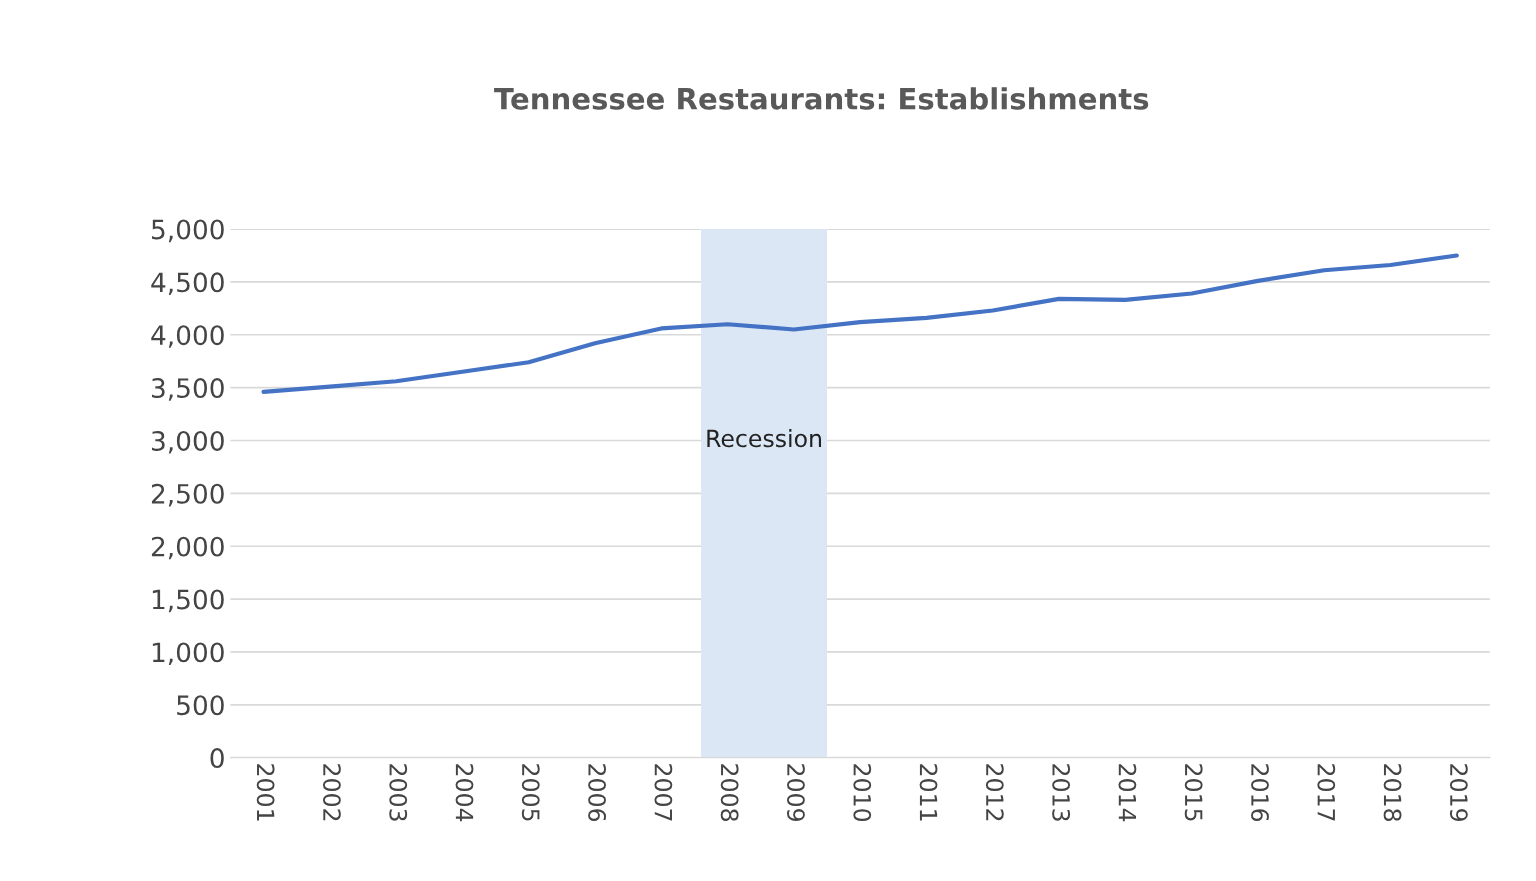 This screenshot has width=1536, height=881. What do you see at coordinates (1127, 793) in the screenshot?
I see `x-tick-label: 2014` at bounding box center [1127, 793].